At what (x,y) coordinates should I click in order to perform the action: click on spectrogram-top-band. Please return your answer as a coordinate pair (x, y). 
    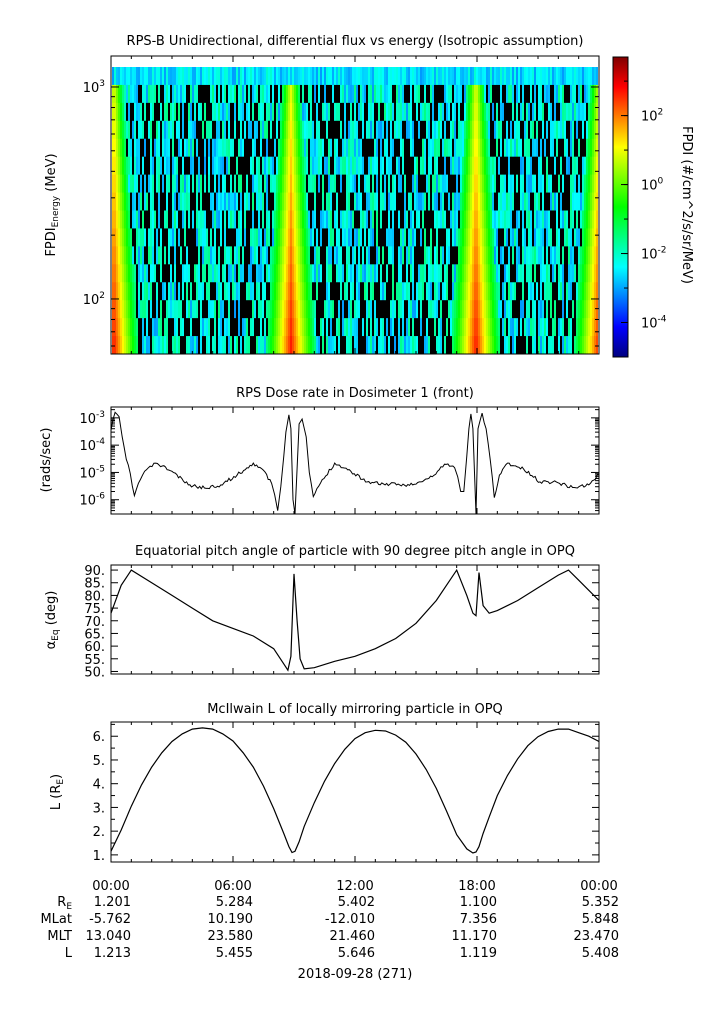
    Looking at the image, I should click on (485, 76).